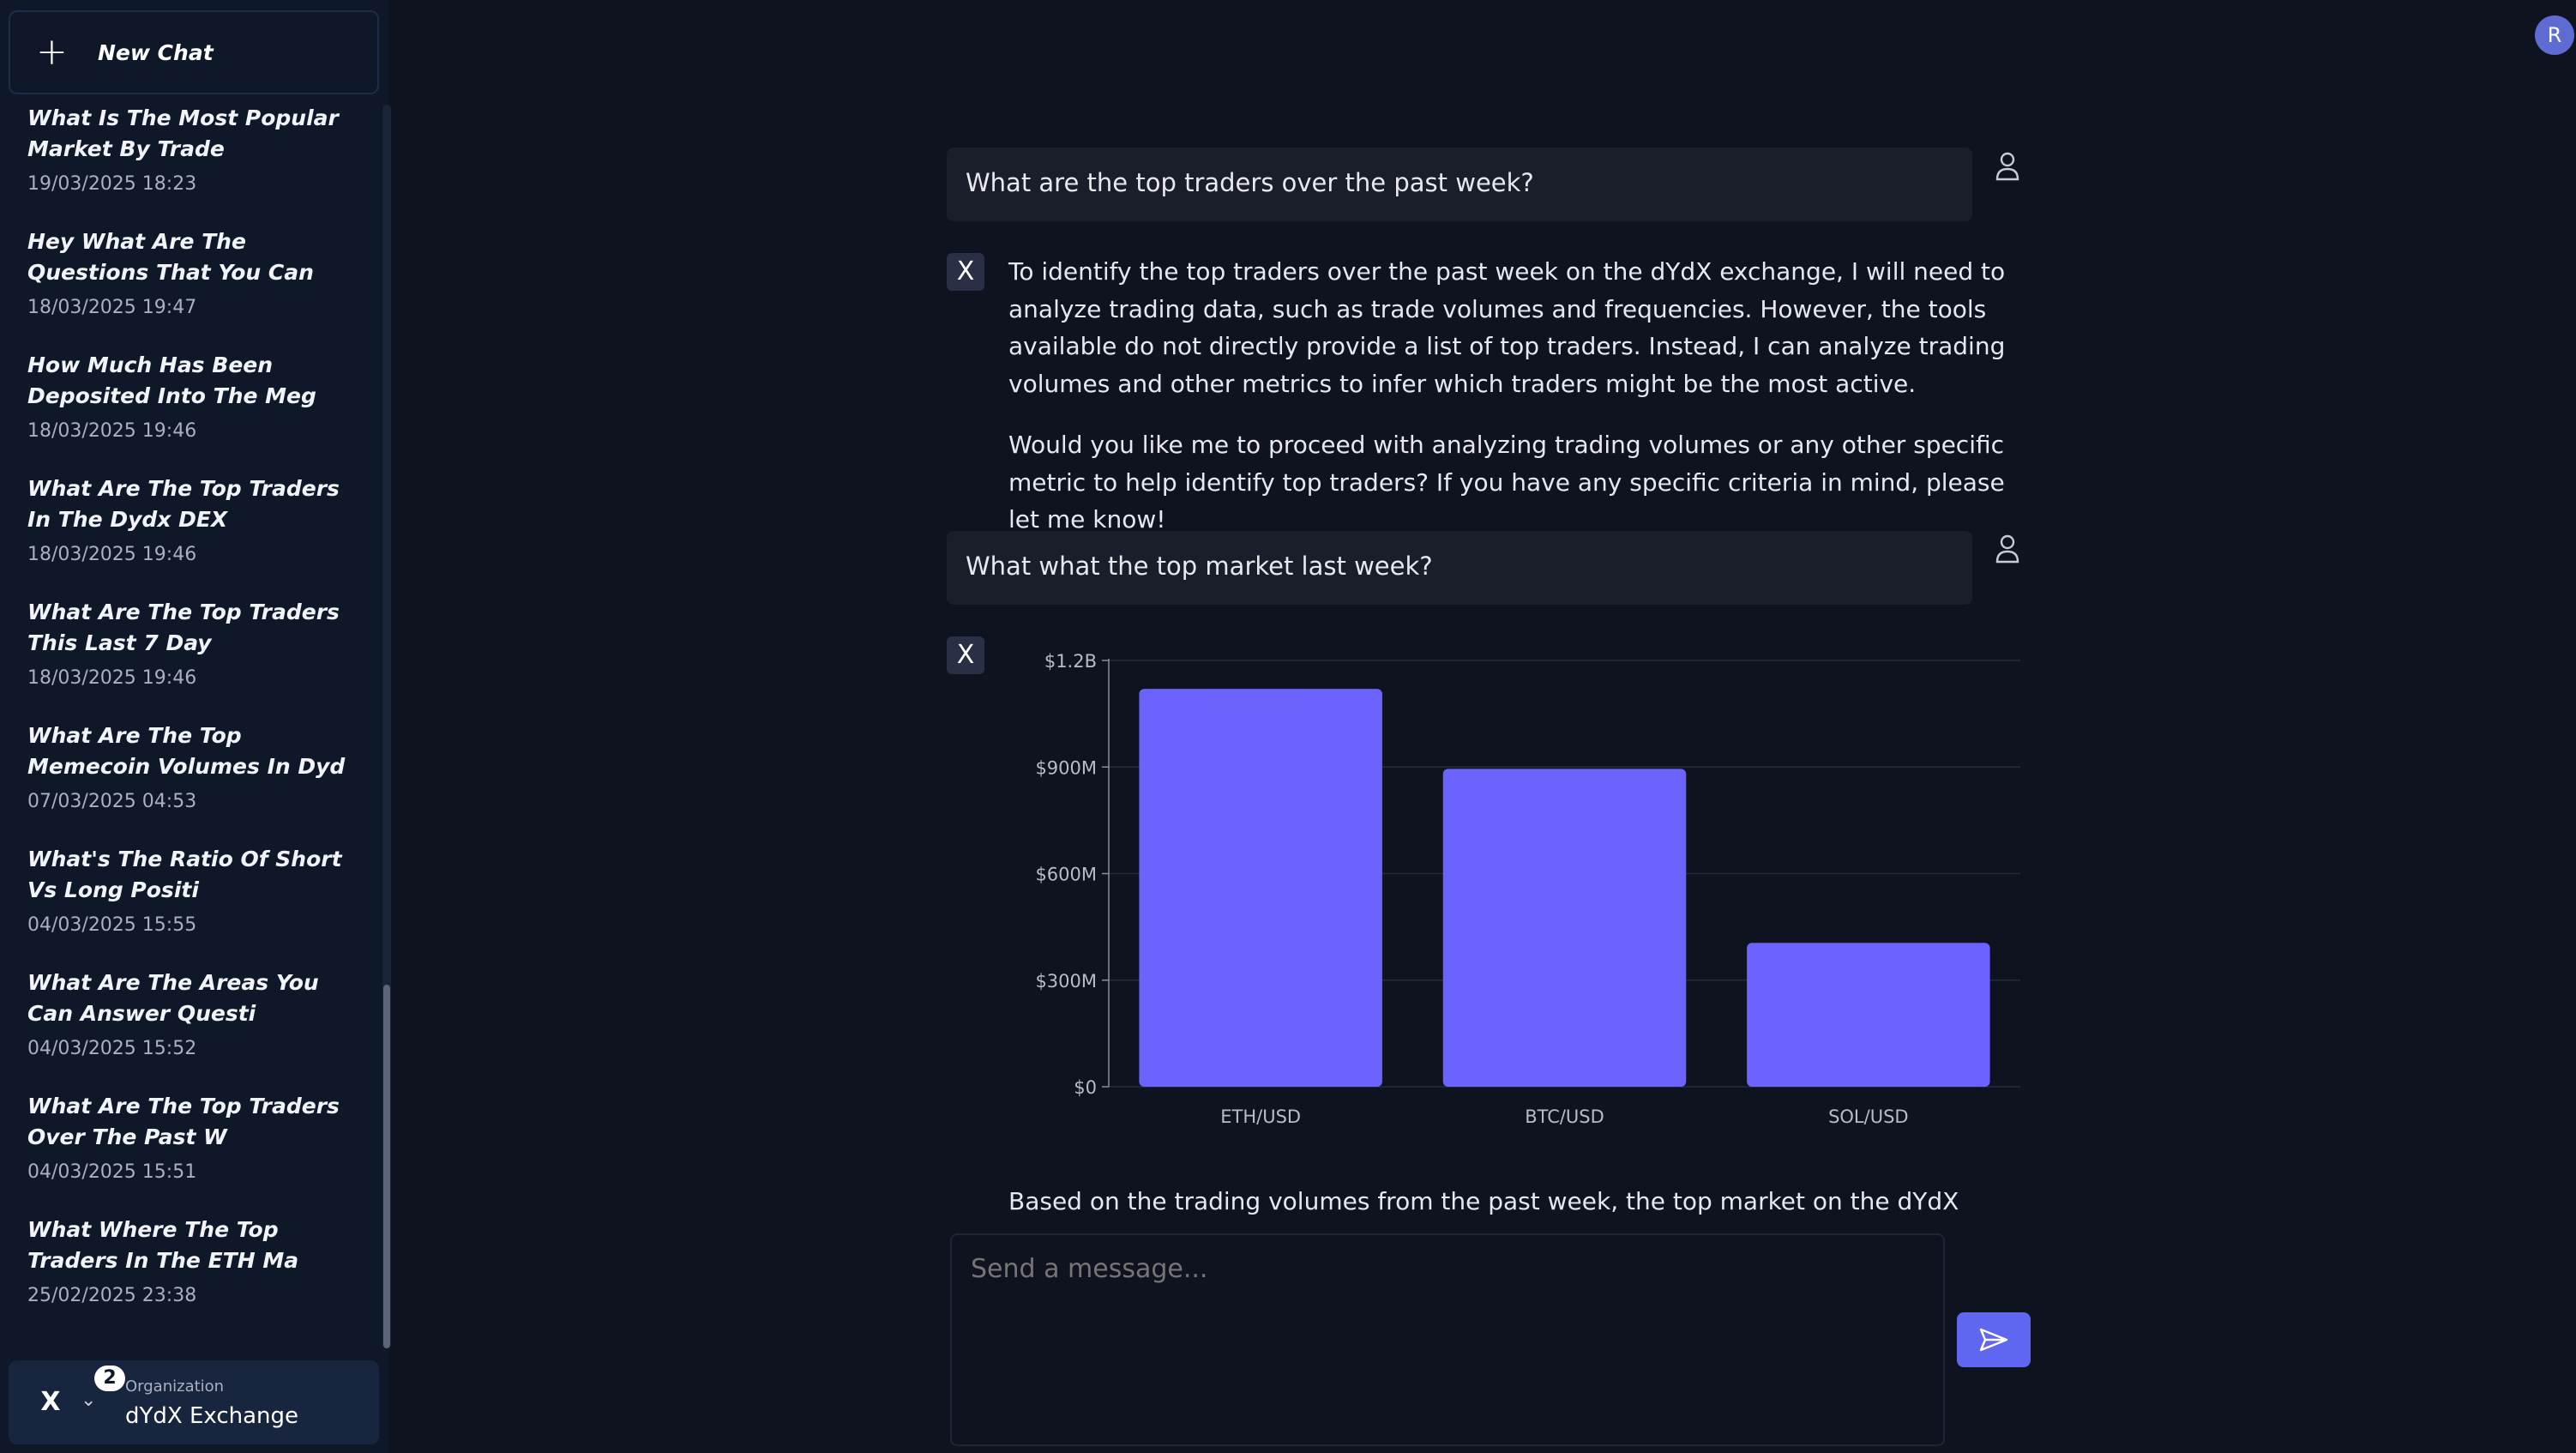 This screenshot has width=2576, height=1453. I want to click on organization-switcher: X 2 ⌄ Organization dYdX Exchange, so click(194, 1402).